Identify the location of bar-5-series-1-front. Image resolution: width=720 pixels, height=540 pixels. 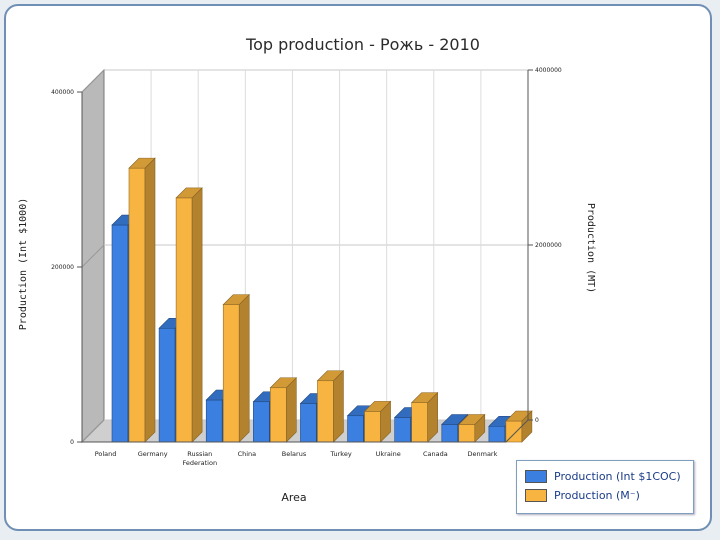
(355, 429).